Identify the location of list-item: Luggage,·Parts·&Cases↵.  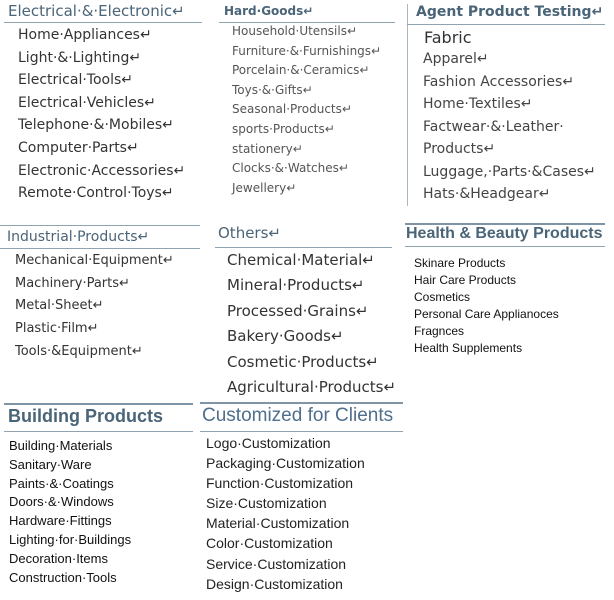
(509, 171).